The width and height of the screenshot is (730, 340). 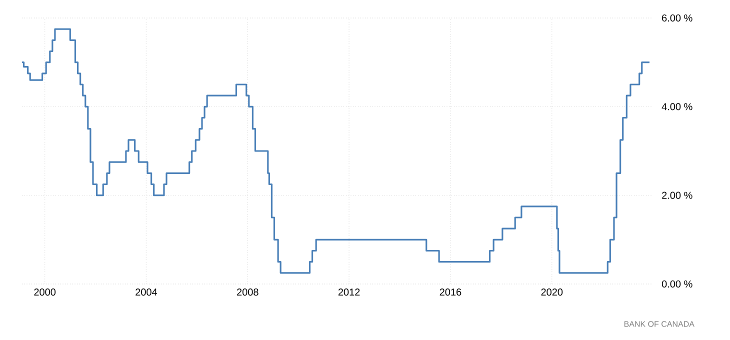 I want to click on y-tick-label: 0.00 %, so click(x=677, y=284).